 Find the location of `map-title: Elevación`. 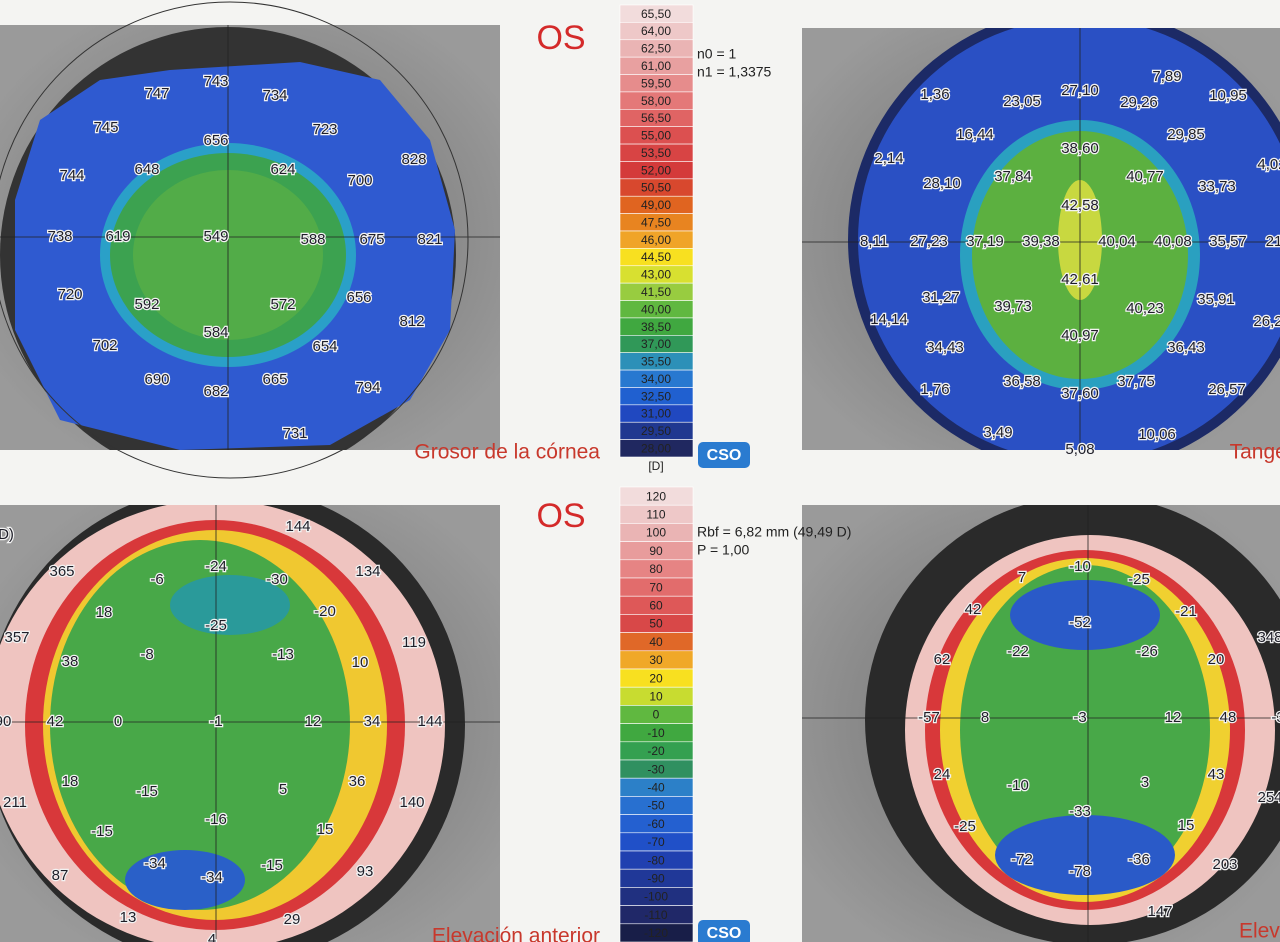

map-title: Elevación is located at coordinates (1259, 931).